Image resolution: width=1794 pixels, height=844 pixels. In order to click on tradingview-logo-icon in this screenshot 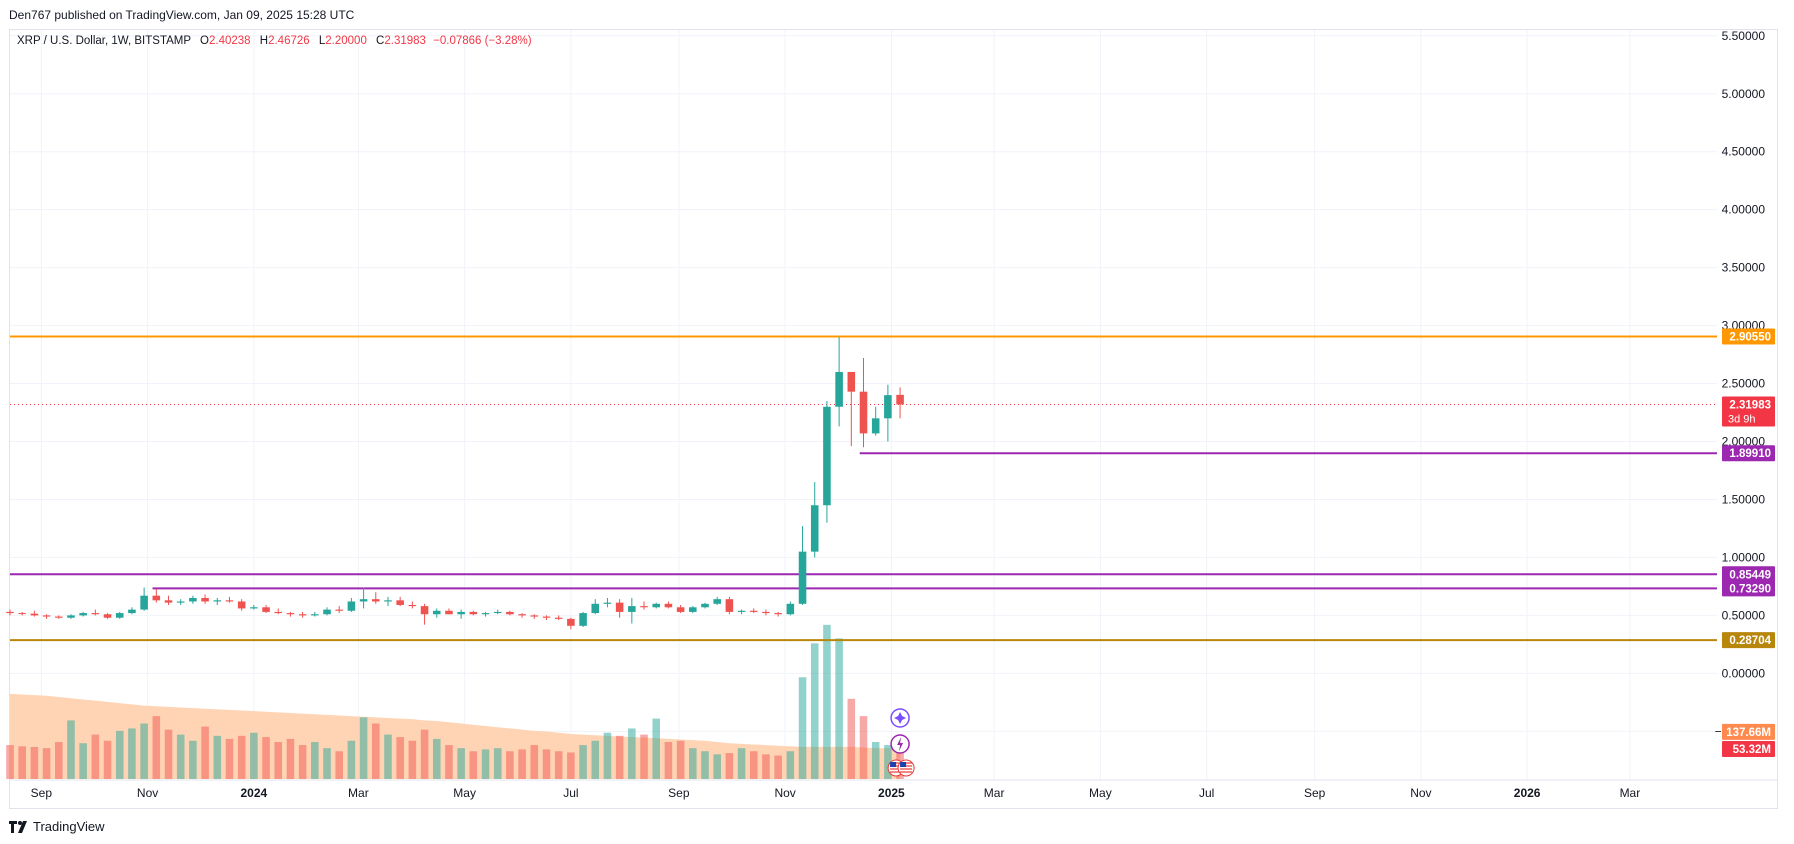, I will do `click(18, 826)`.